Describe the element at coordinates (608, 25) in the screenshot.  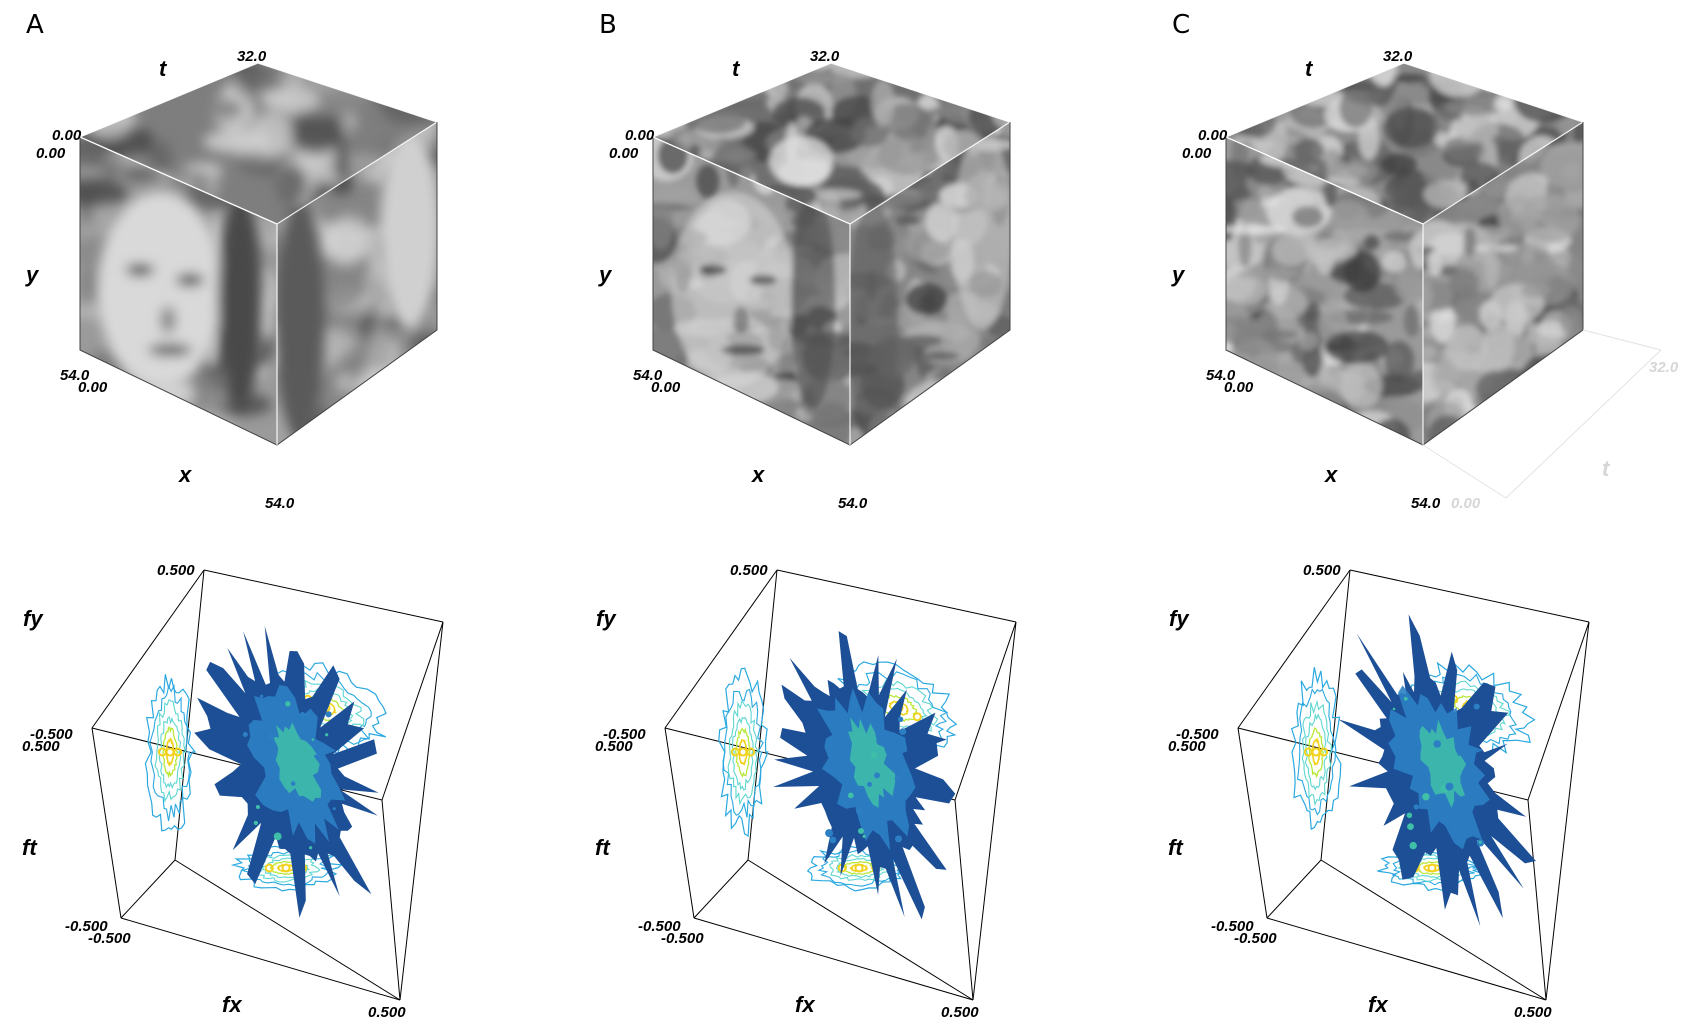
I see `panel-letter-b: B` at that location.